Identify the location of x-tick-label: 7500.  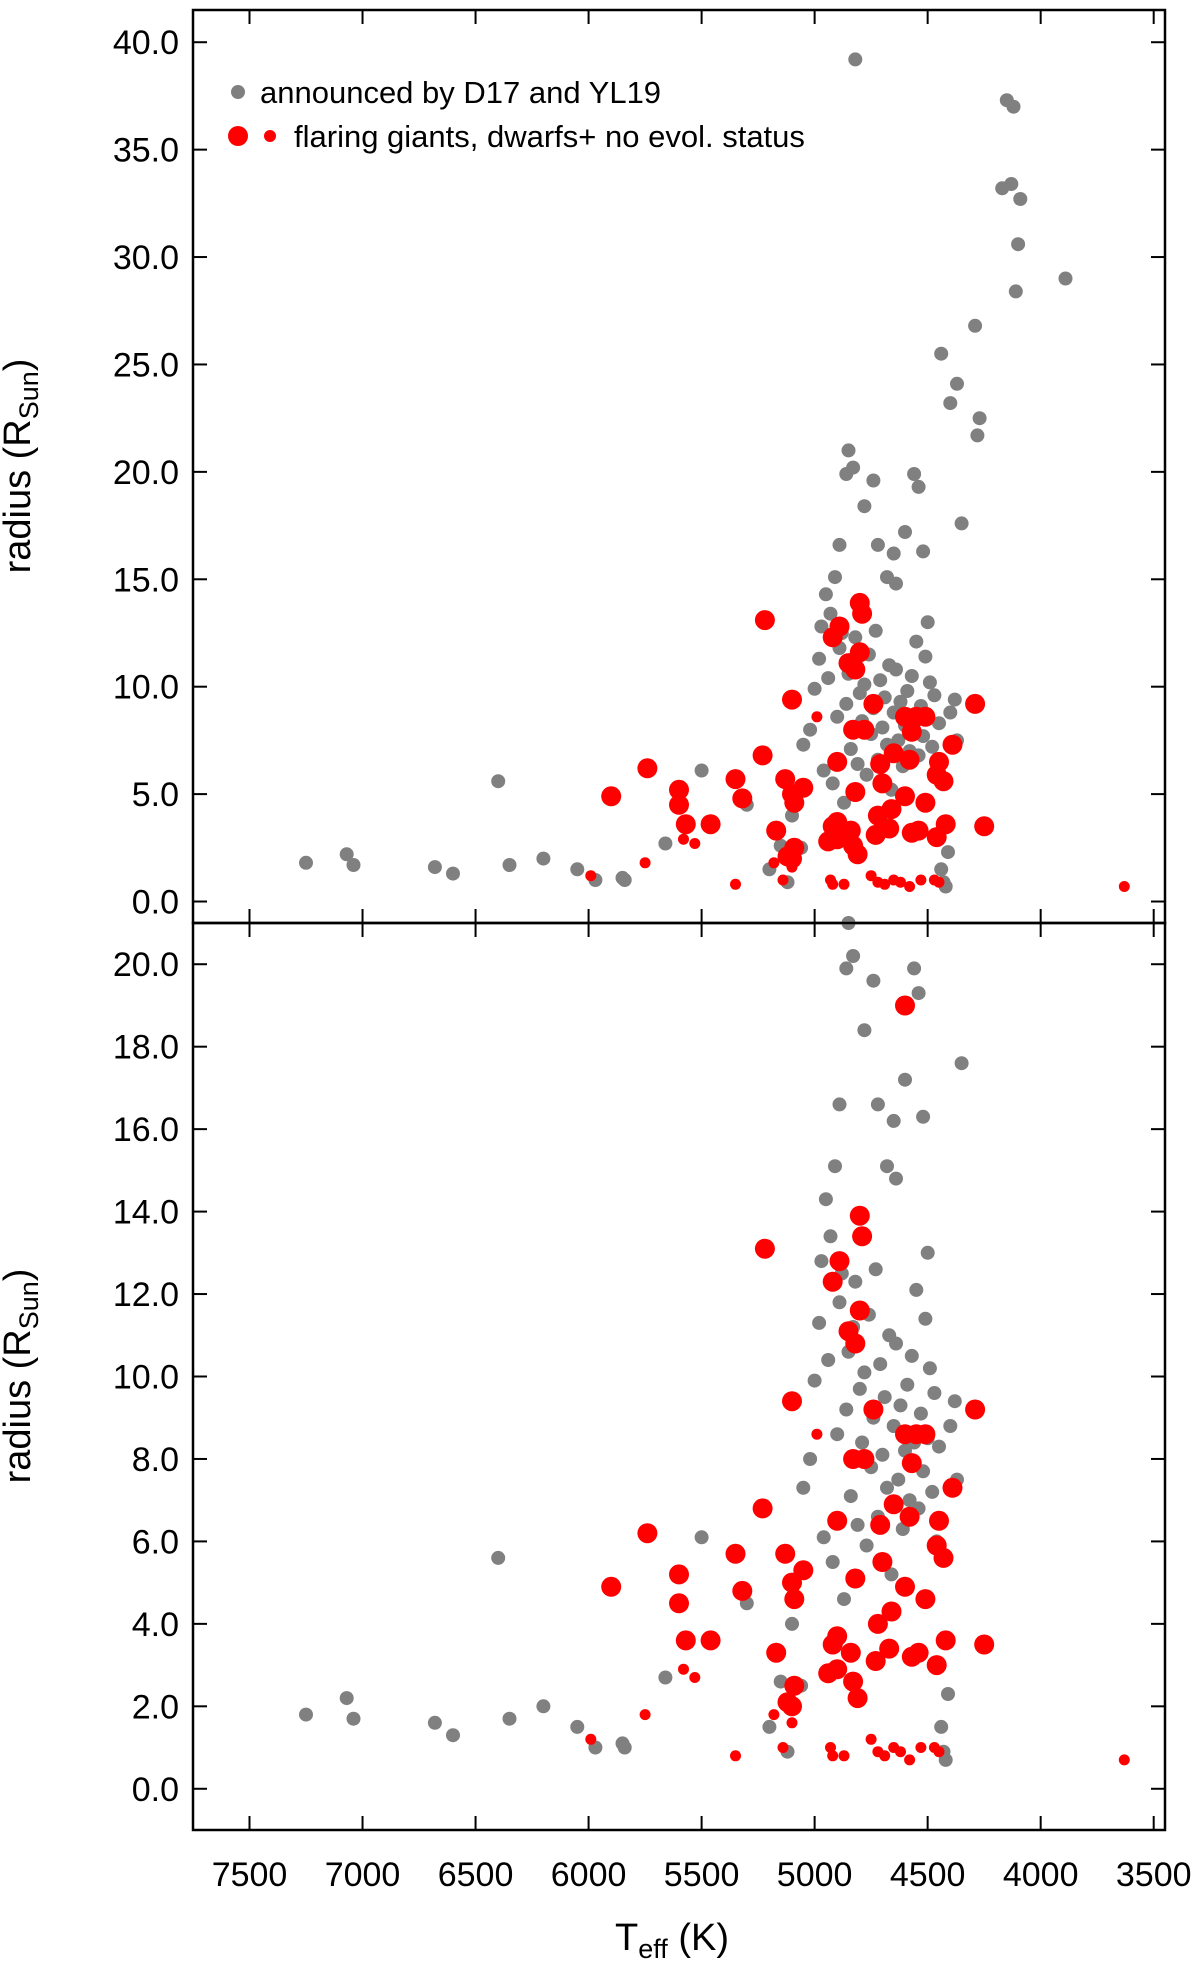
(250, 1875).